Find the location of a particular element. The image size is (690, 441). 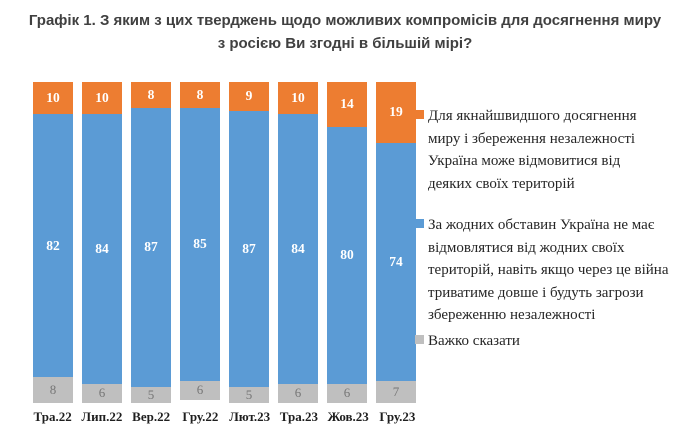

bar-segment: 85 is located at coordinates (200, 244).